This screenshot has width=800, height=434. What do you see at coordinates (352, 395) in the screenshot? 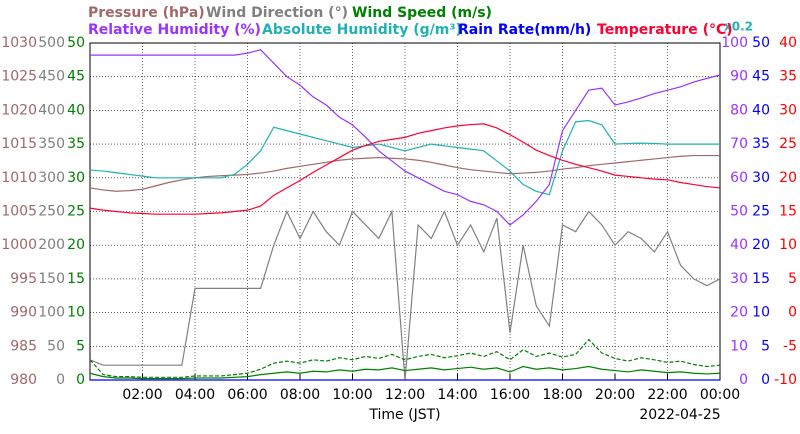
I see `x-tick-label: 10:00` at bounding box center [352, 395].